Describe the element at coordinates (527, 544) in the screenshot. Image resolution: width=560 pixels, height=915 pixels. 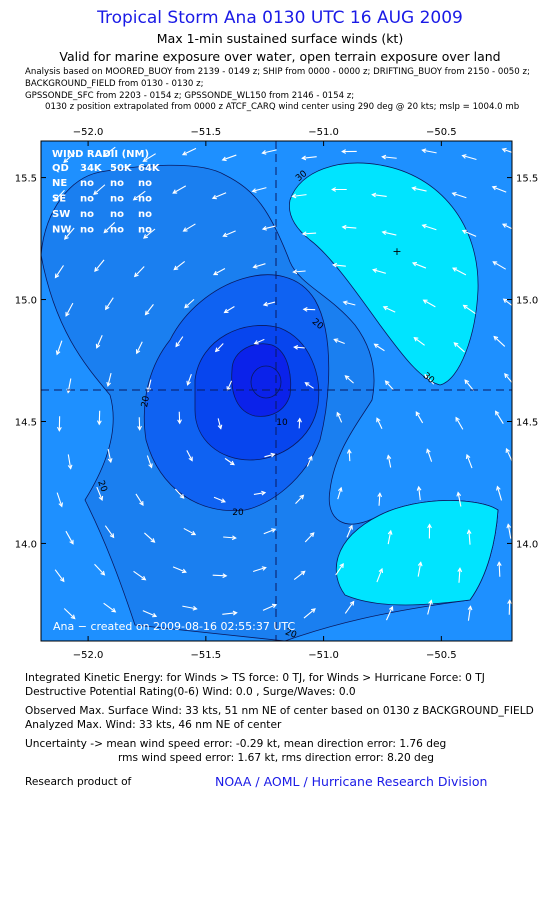
I see `lat-tick-label-right: 14.0` at that location.